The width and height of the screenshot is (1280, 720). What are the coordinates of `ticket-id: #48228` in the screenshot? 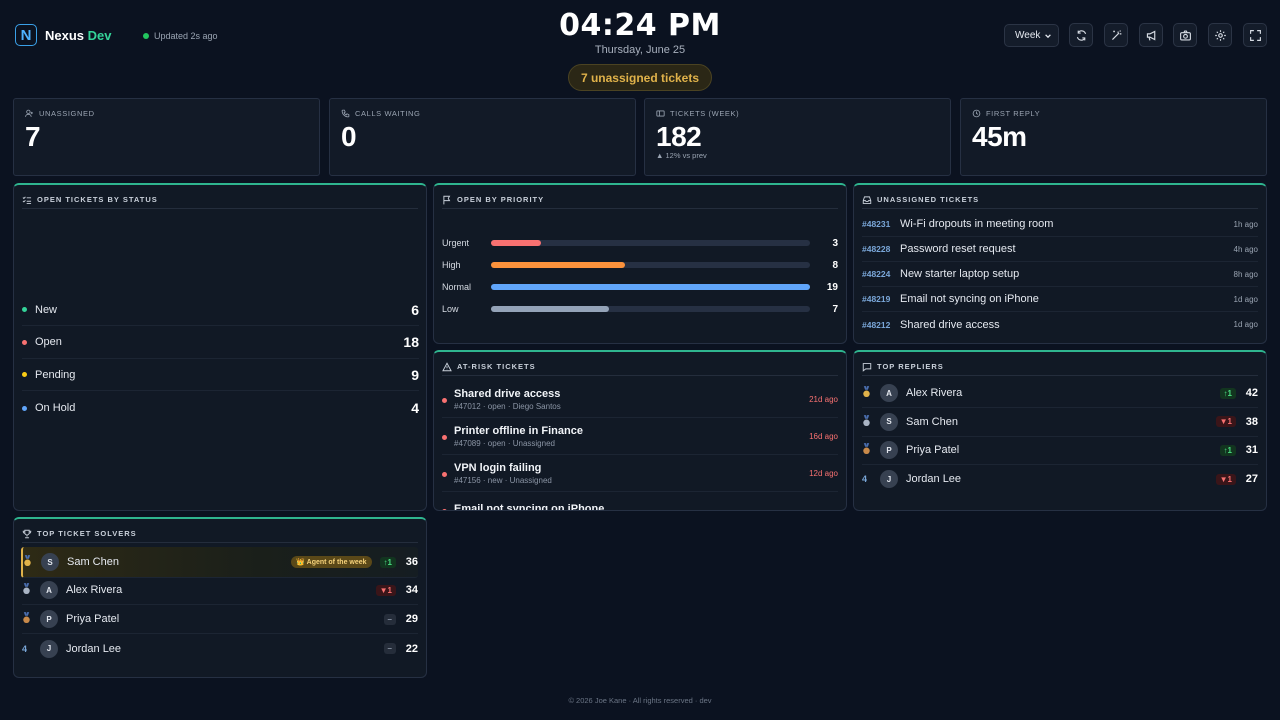 It's located at (876, 249).